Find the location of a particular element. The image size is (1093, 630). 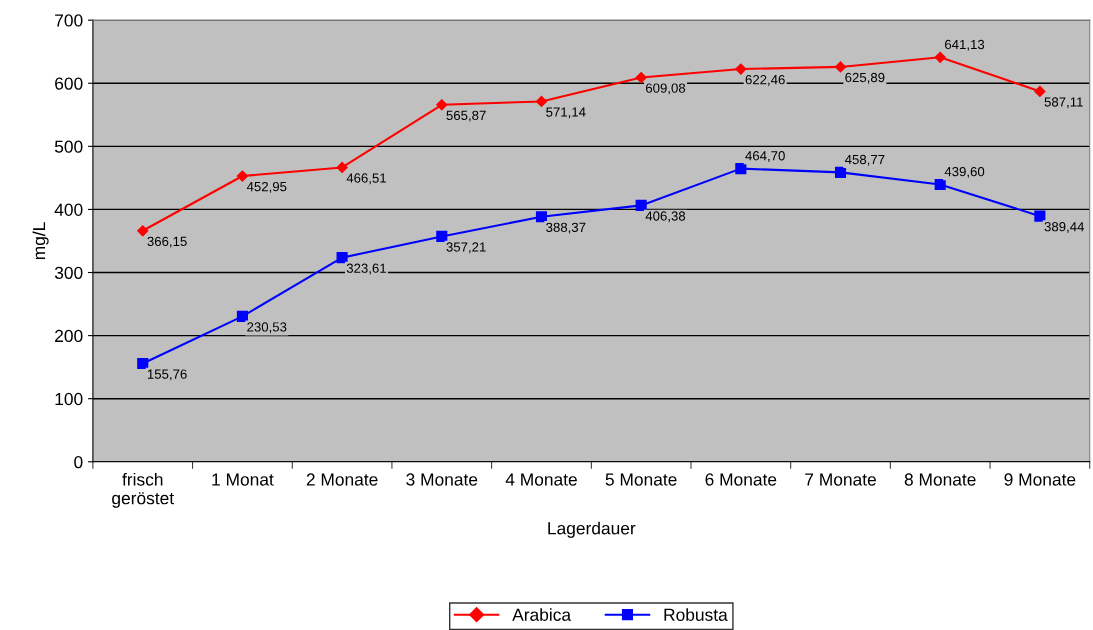

y-tick-label: 500 is located at coordinates (68, 146).